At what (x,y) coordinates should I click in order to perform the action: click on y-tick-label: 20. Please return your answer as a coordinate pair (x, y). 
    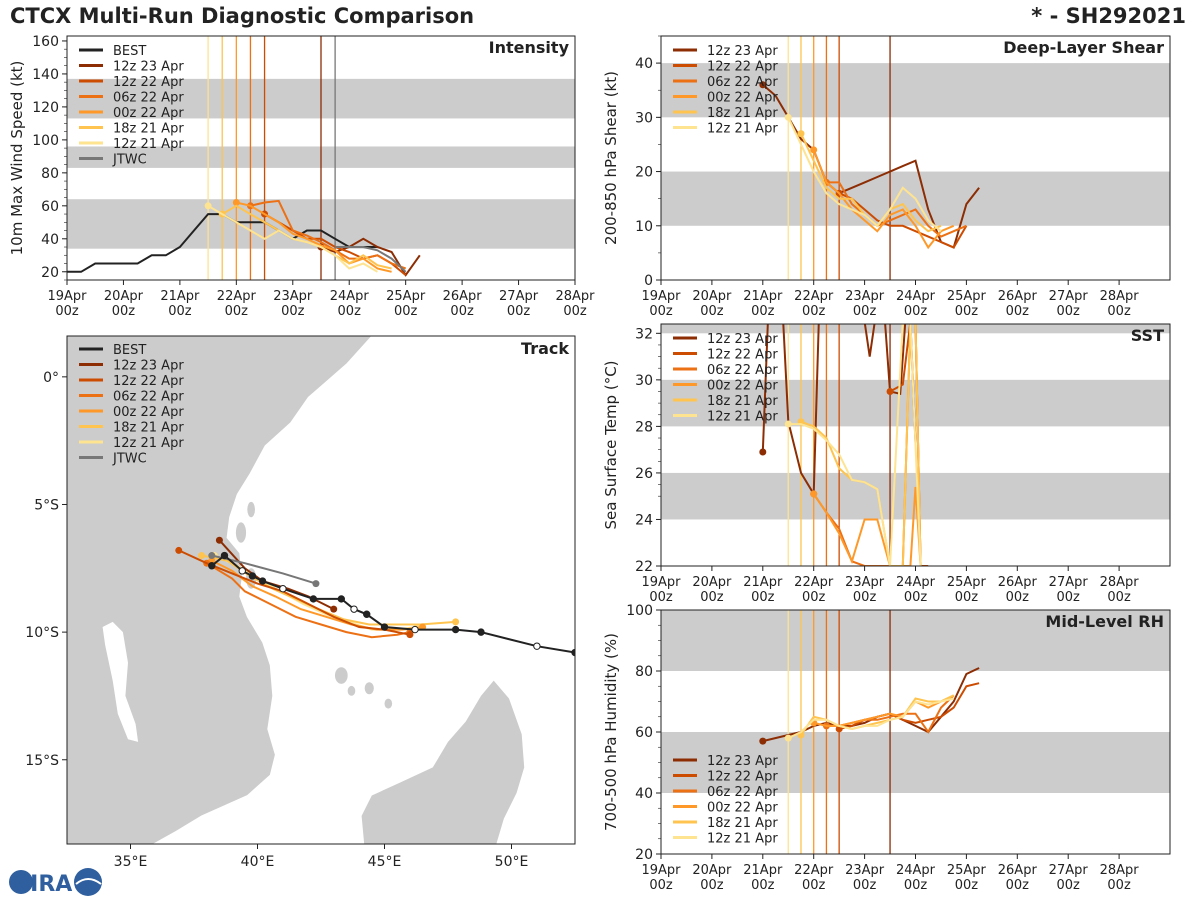
    Looking at the image, I should click on (644, 855).